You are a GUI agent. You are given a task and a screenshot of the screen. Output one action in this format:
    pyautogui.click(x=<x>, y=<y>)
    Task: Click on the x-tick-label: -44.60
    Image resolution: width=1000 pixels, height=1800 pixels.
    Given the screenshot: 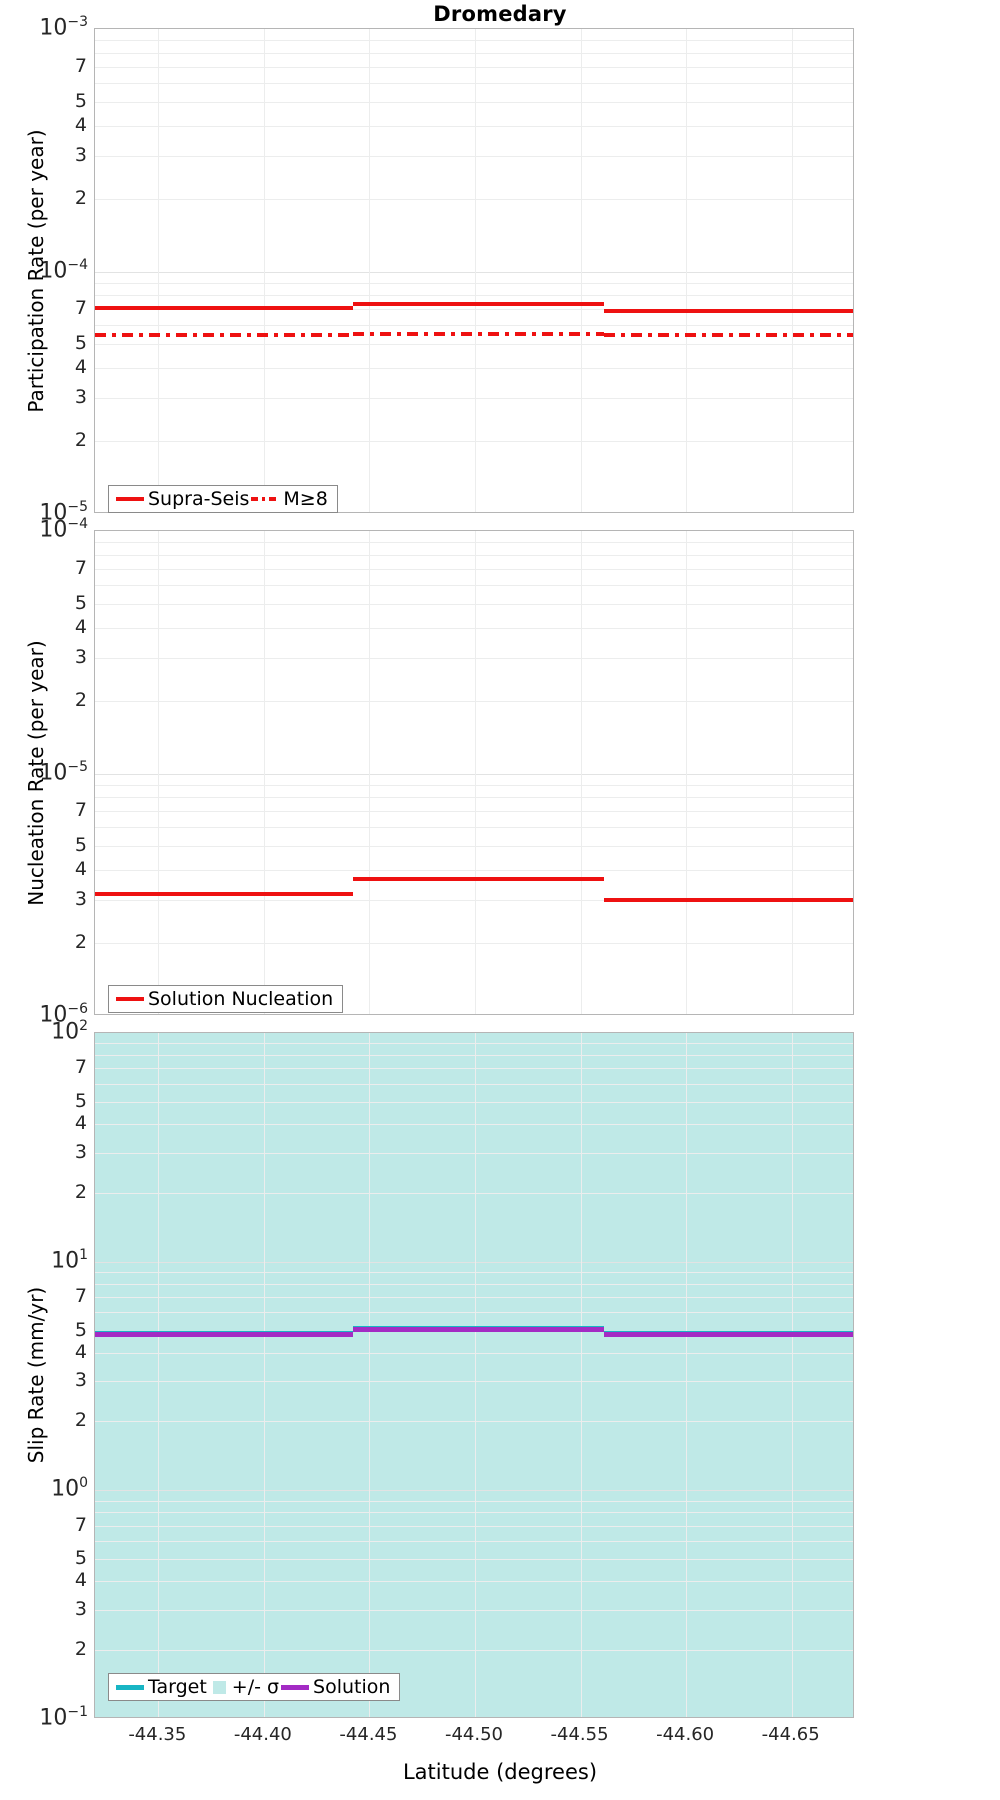 What is the action you would take?
    pyautogui.click(x=685, y=1734)
    